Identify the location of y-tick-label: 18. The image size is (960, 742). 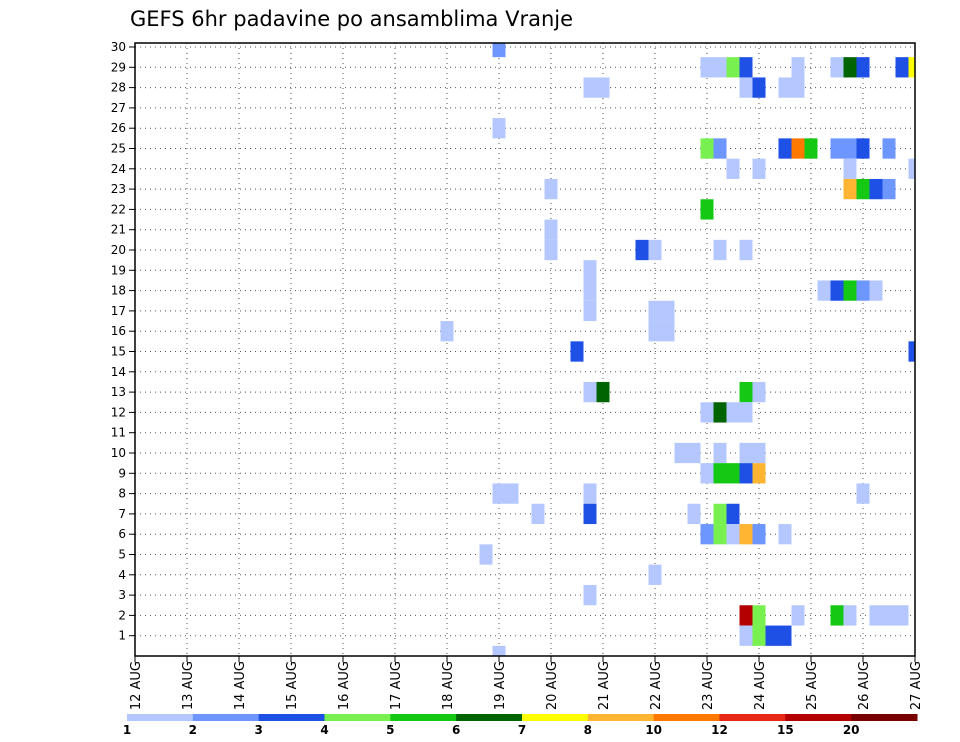
(118, 291).